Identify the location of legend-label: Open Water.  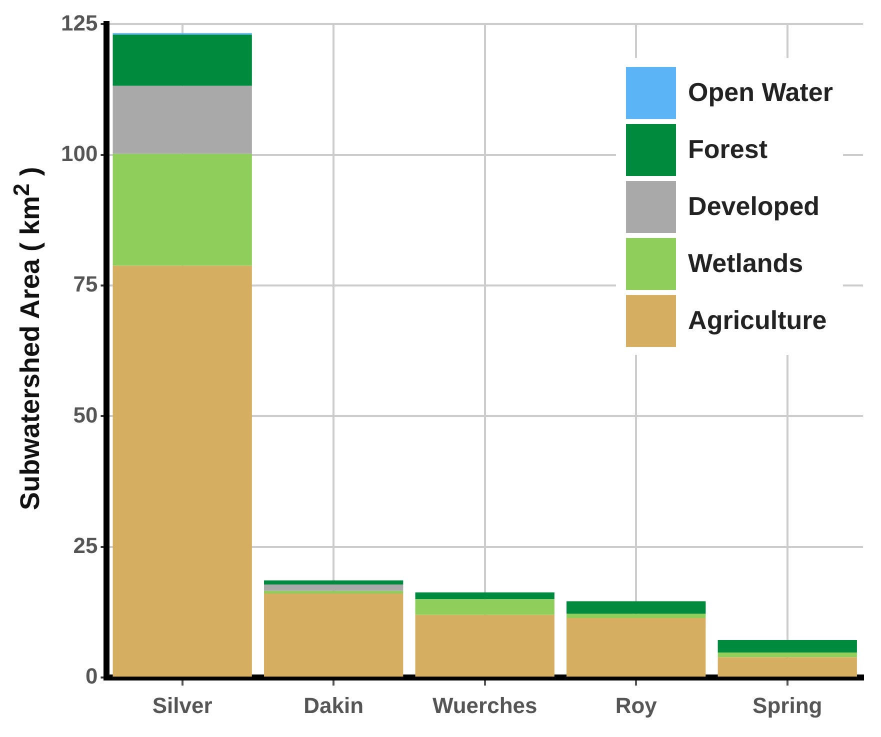
(760, 92).